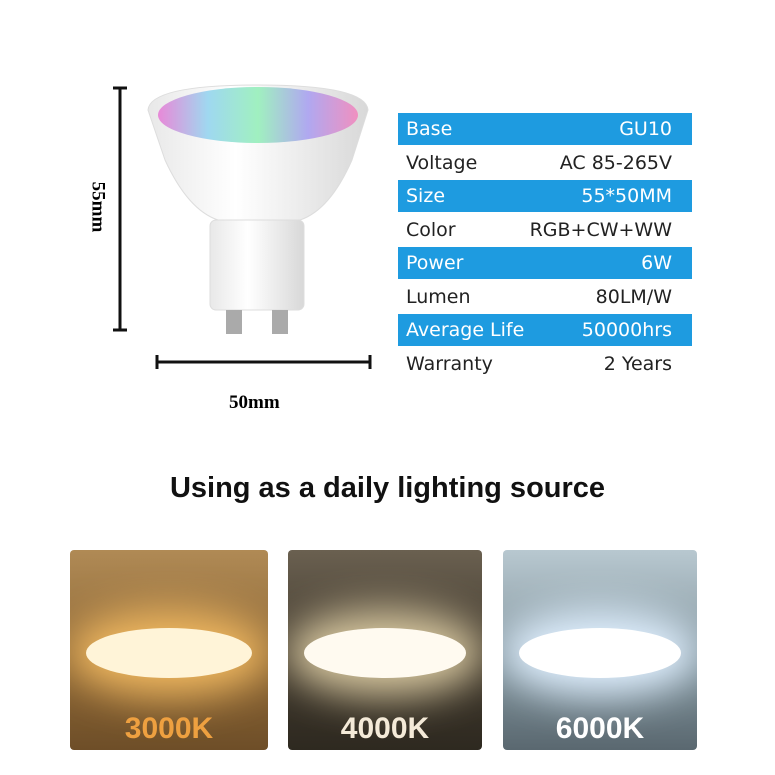  I want to click on spec-value: 50000hrs, so click(626, 330).